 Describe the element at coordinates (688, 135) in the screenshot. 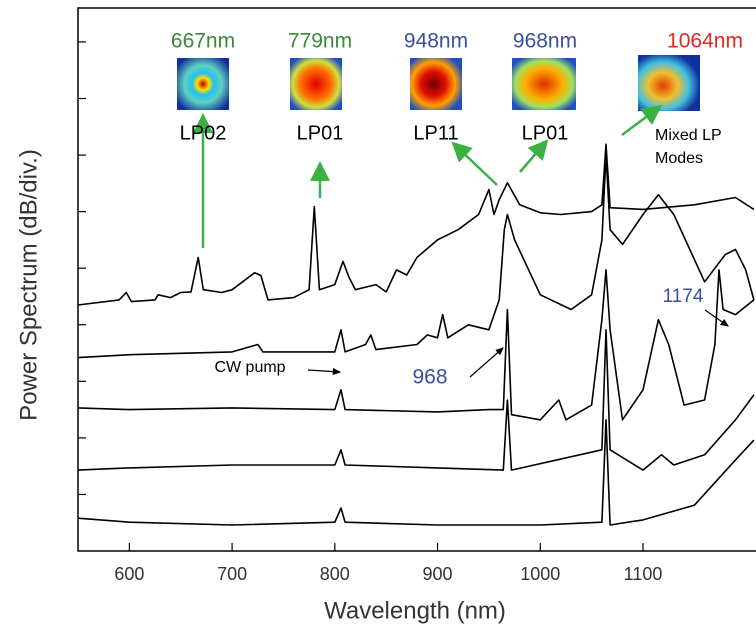

I see `annotation: Mixed LP` at that location.